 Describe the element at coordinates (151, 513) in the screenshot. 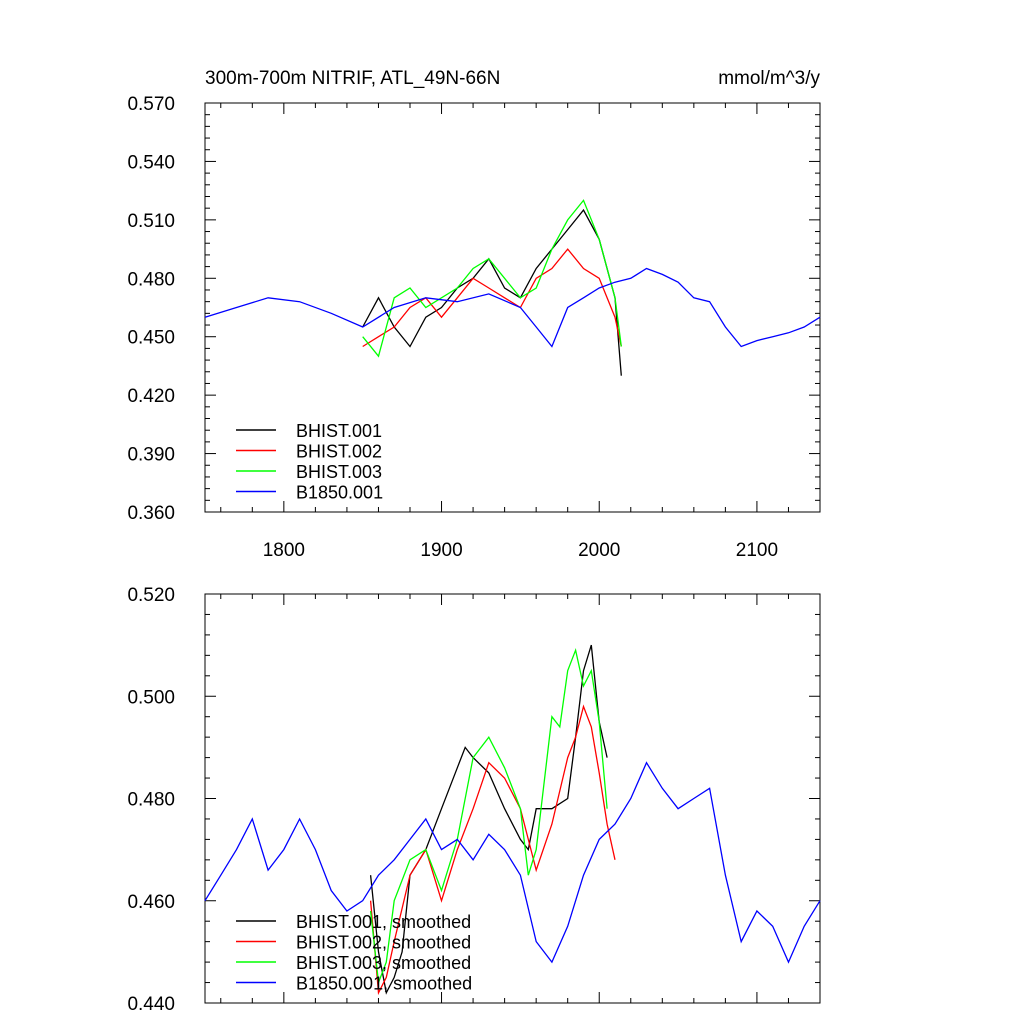

I see `y-tick-label: 0.360` at that location.